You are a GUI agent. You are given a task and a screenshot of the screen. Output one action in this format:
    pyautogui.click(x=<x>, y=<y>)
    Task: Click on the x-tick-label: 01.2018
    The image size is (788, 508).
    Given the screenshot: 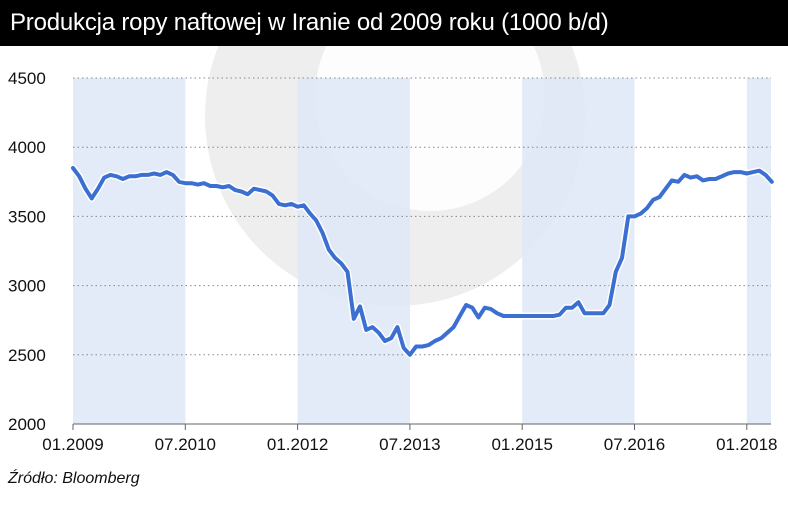 What is the action you would take?
    pyautogui.click(x=746, y=444)
    